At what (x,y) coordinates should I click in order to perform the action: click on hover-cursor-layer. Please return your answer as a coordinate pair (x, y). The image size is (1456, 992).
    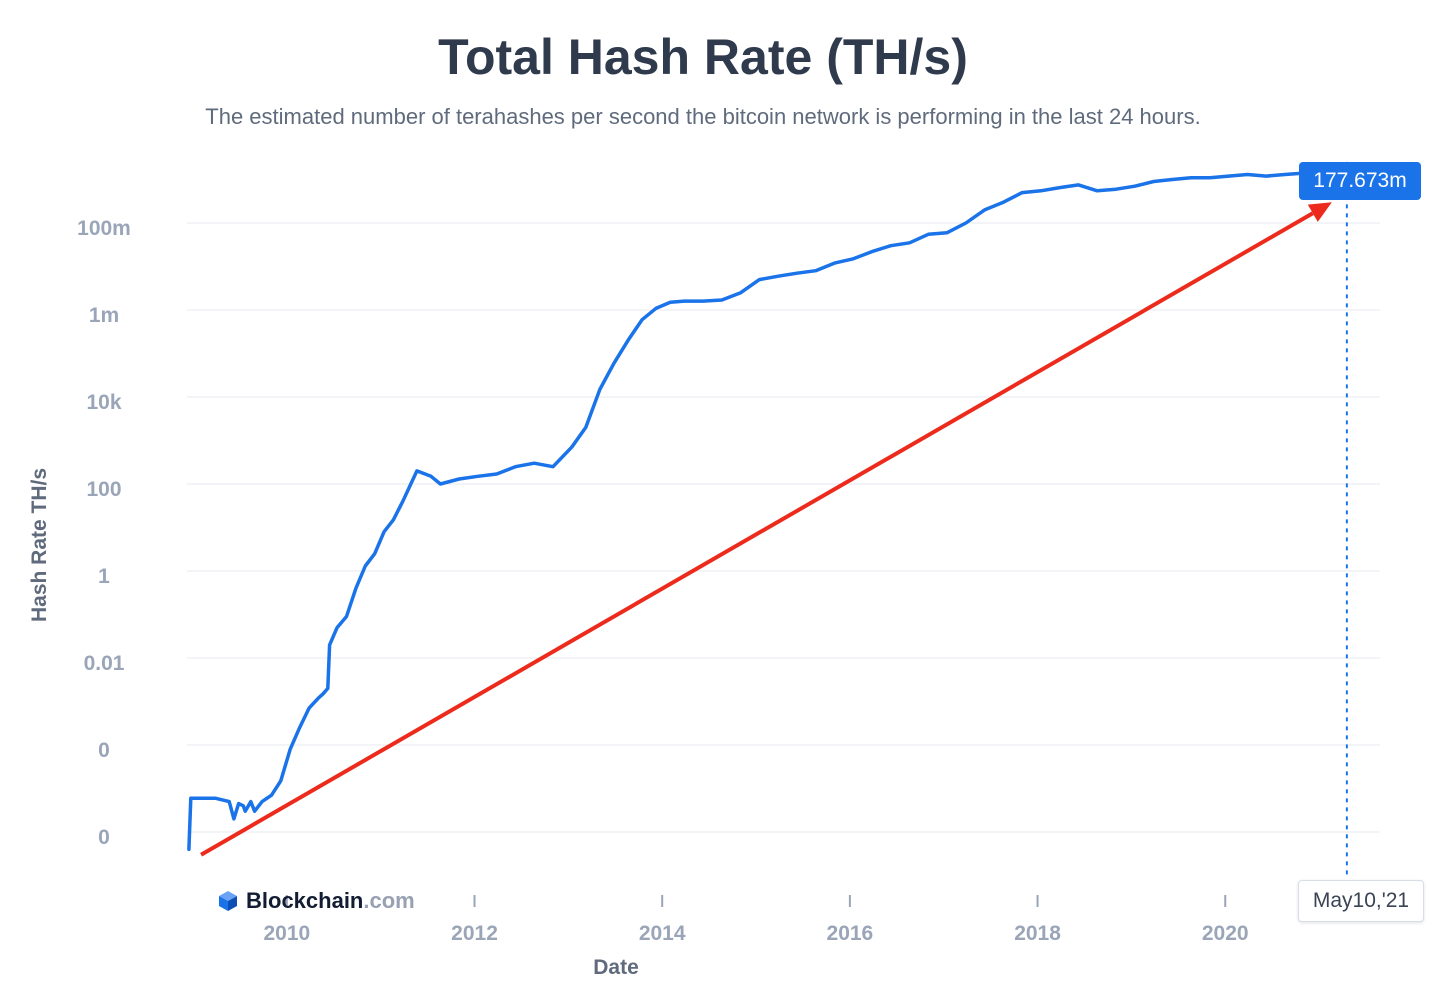
    Looking at the image, I should click on (1347, 519).